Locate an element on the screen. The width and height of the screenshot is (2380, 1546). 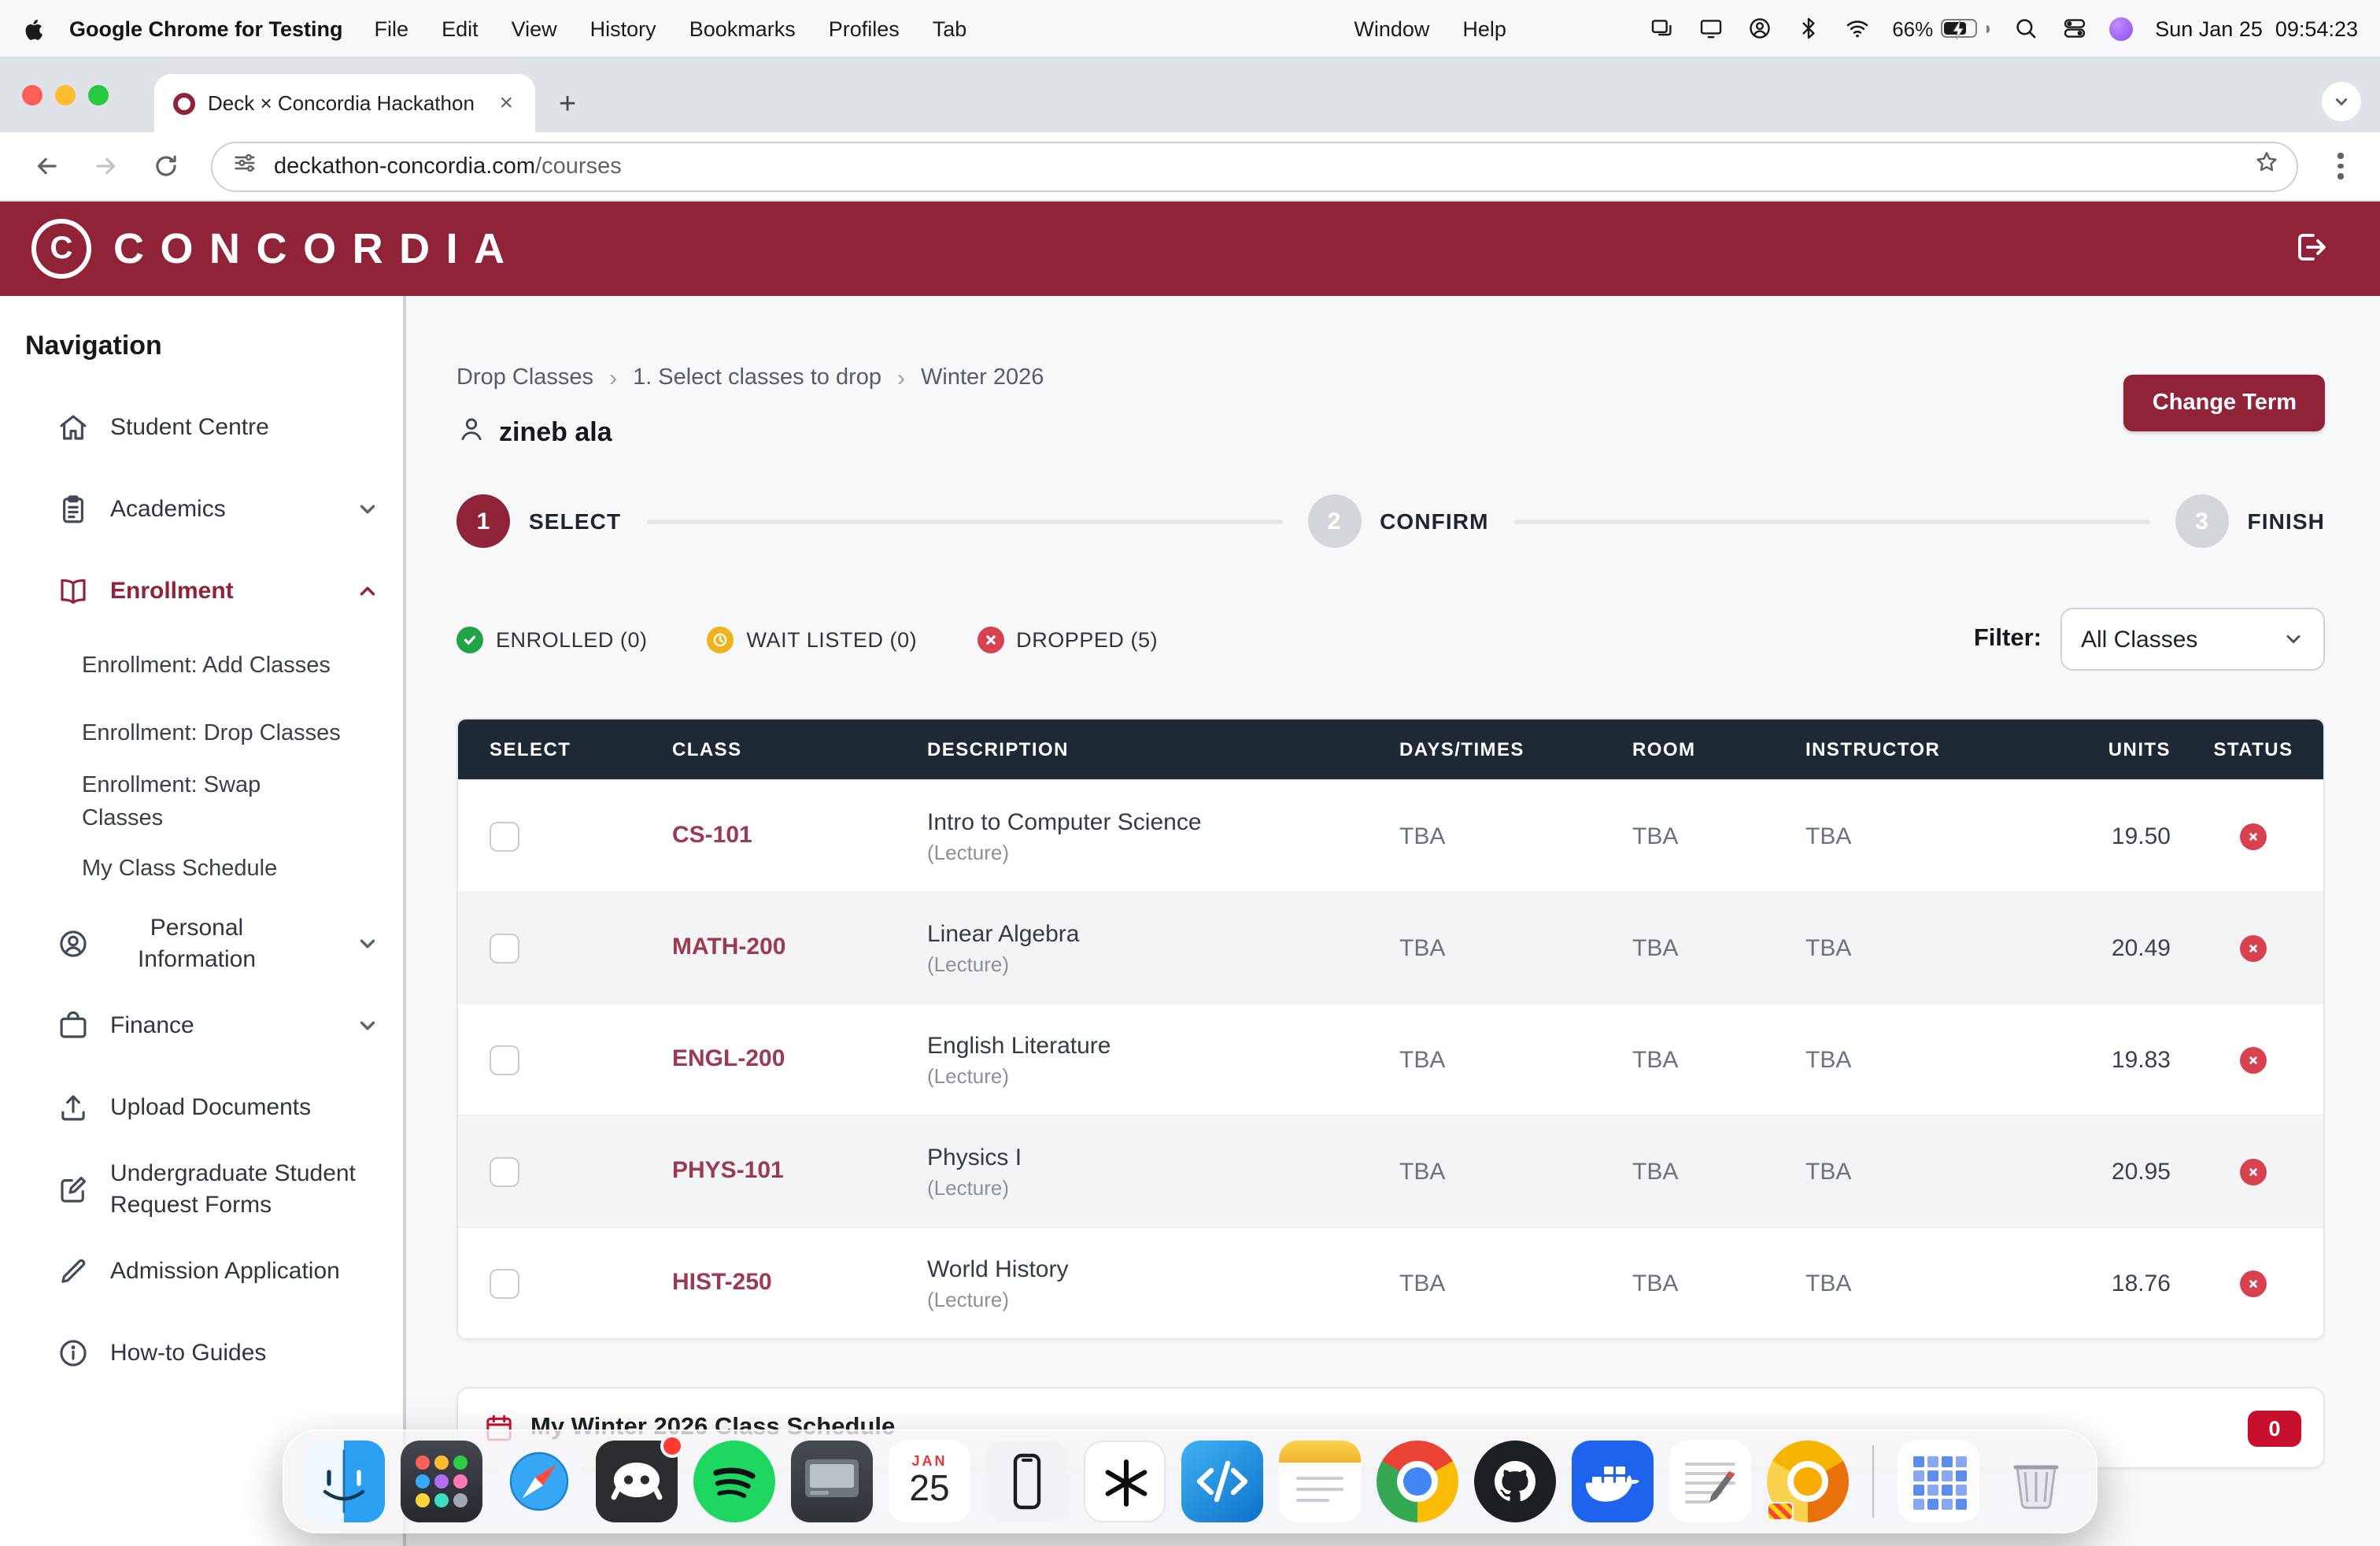
sidebar-item-my-class-schedule: My Class Schedule is located at coordinates (201, 870).